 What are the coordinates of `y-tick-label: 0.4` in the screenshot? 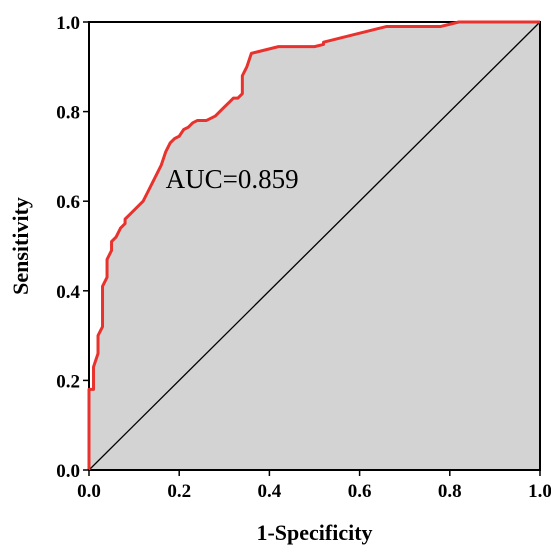 It's located at (68, 292).